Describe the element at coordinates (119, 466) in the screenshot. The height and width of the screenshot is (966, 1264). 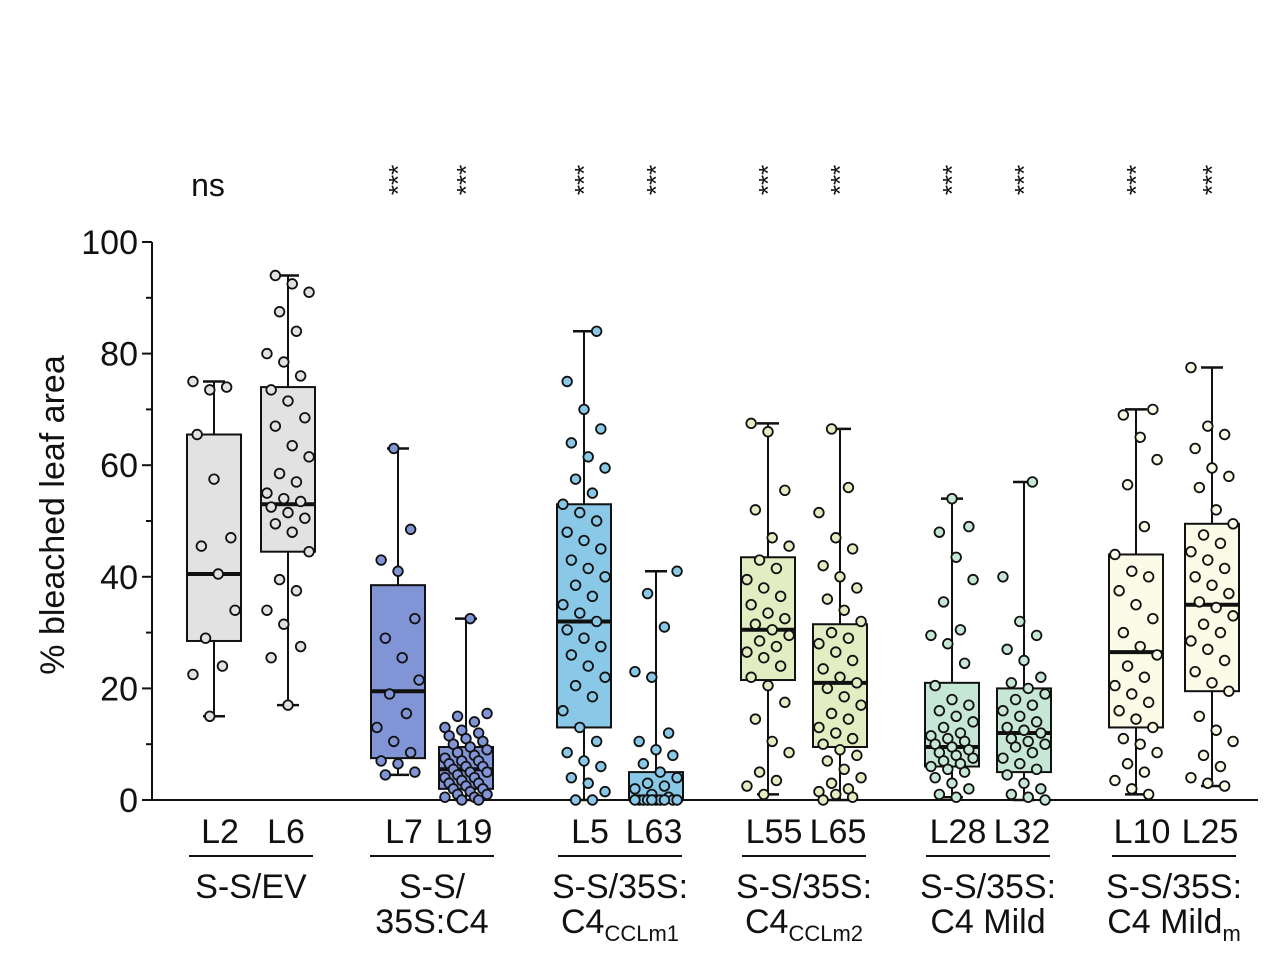
I see `y-tick-label: 60` at that location.